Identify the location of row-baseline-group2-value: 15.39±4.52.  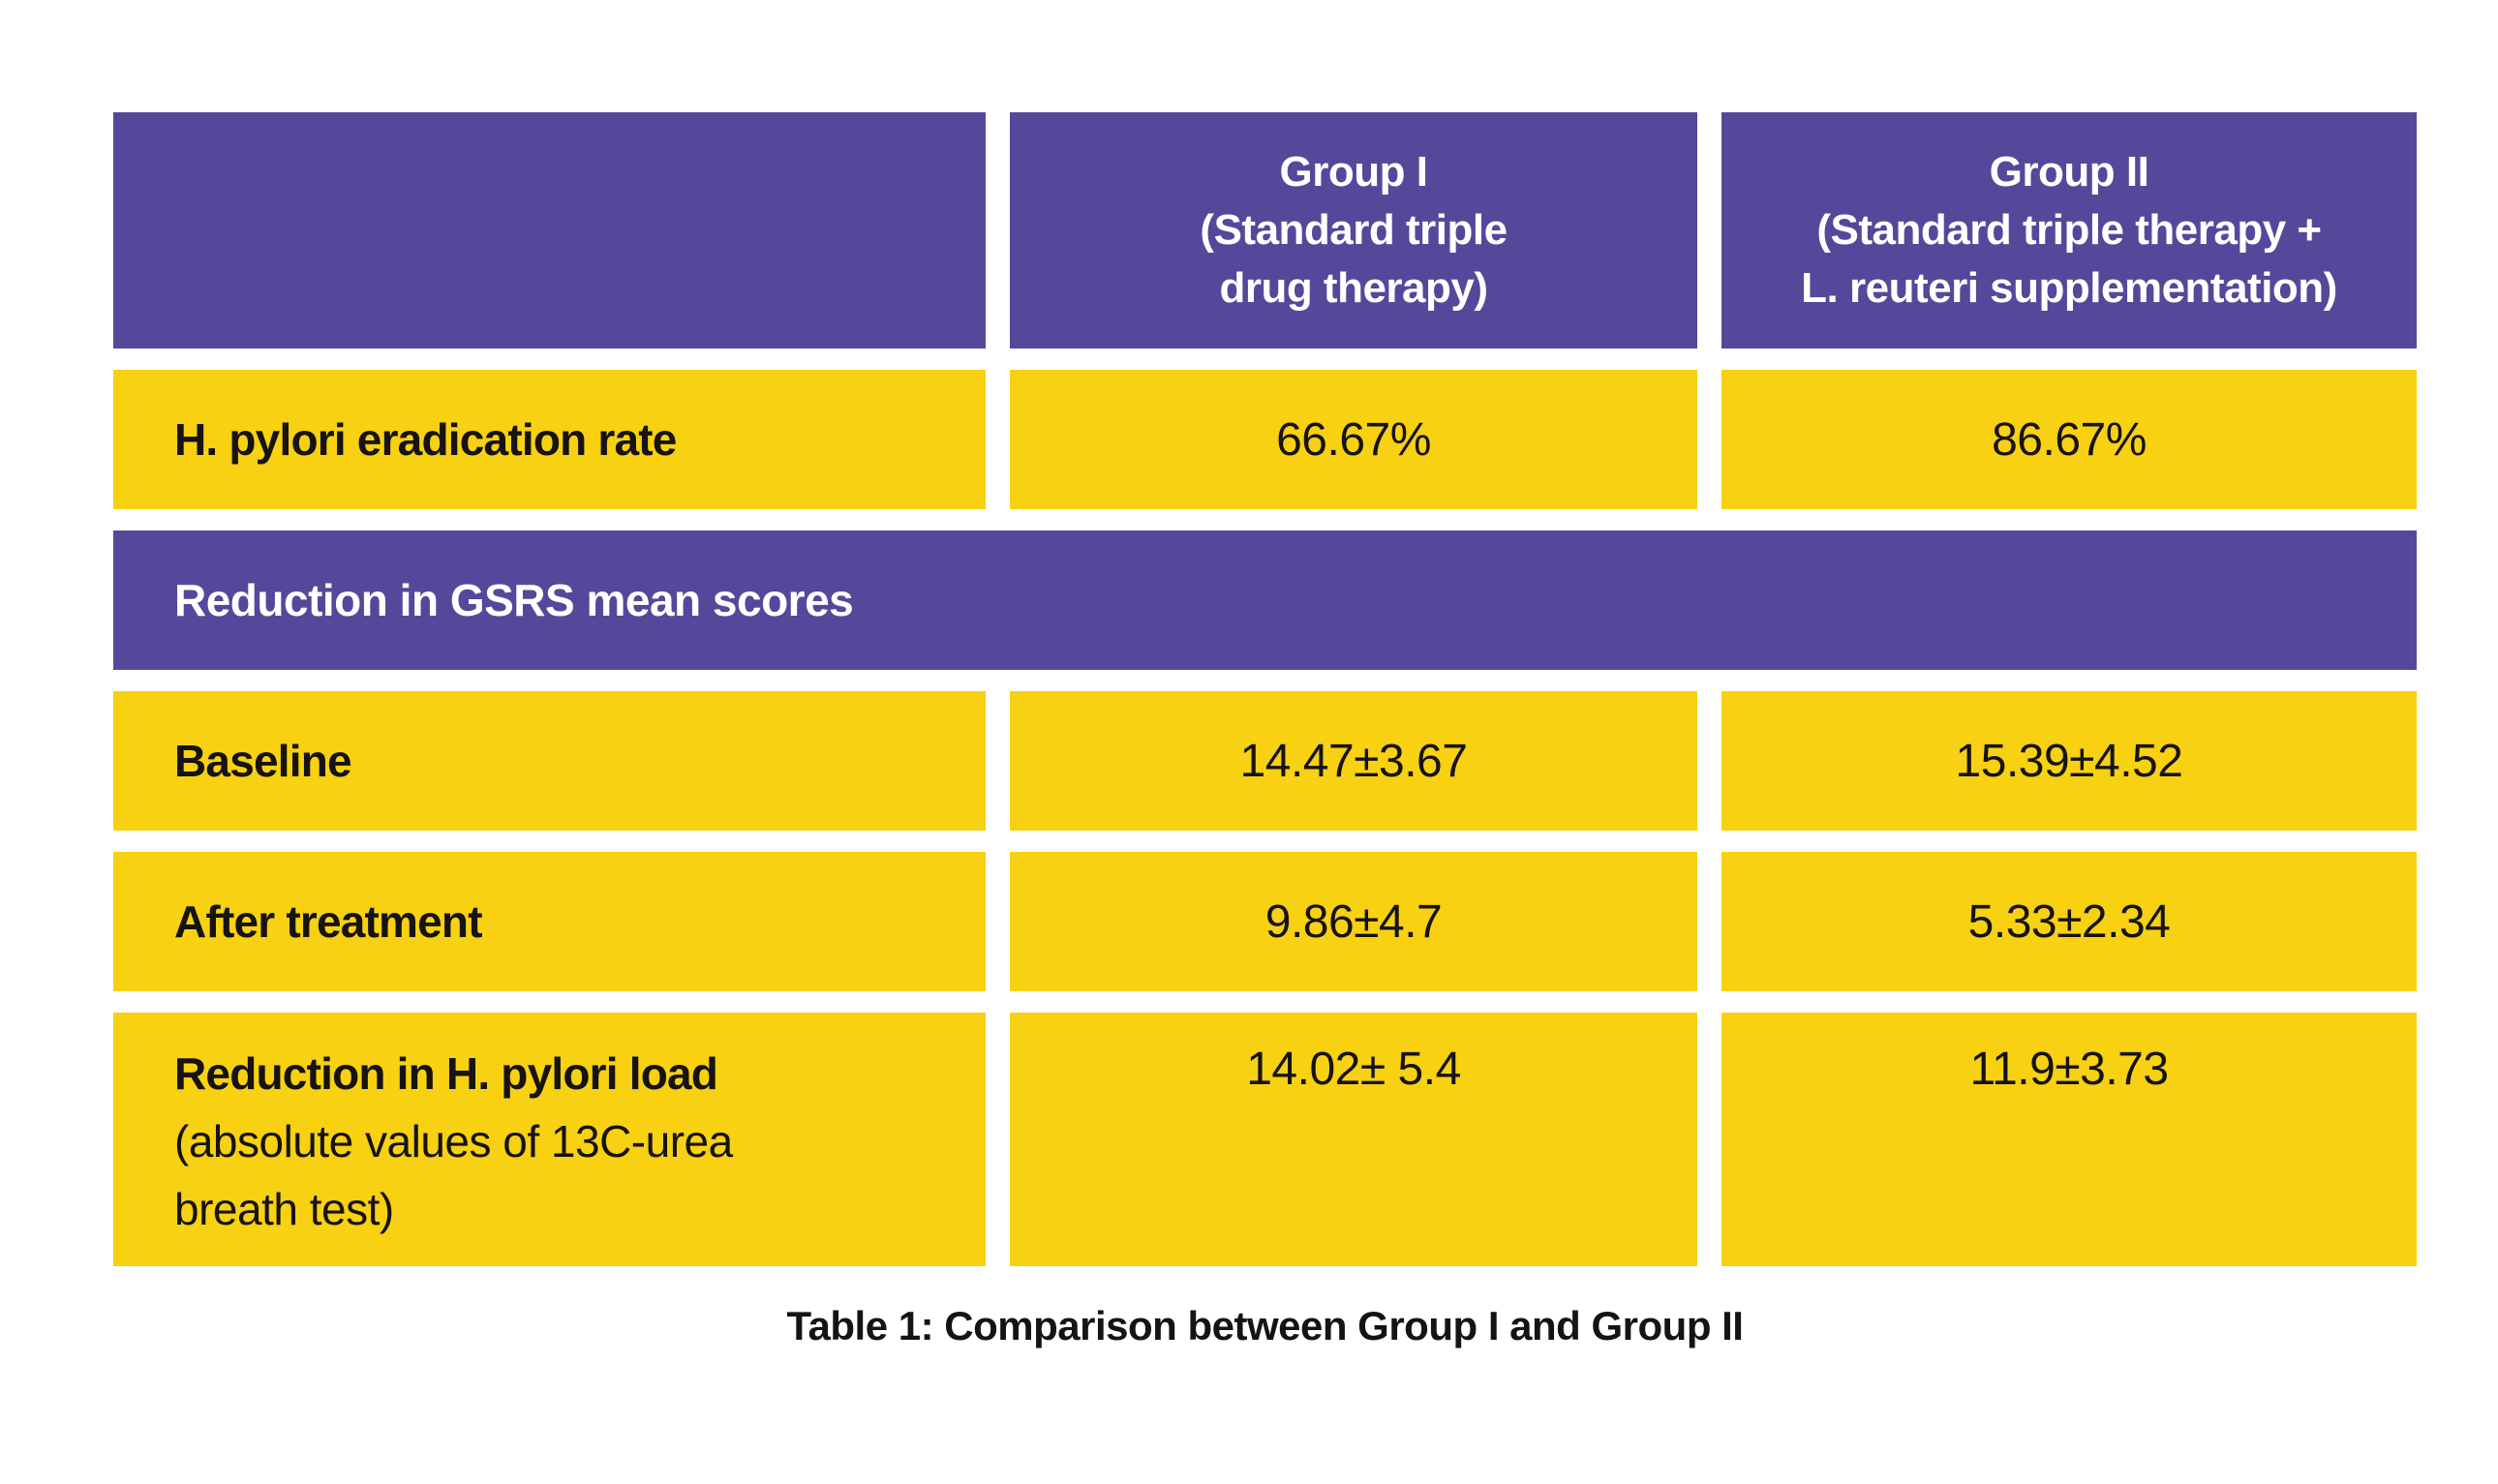
(2069, 761).